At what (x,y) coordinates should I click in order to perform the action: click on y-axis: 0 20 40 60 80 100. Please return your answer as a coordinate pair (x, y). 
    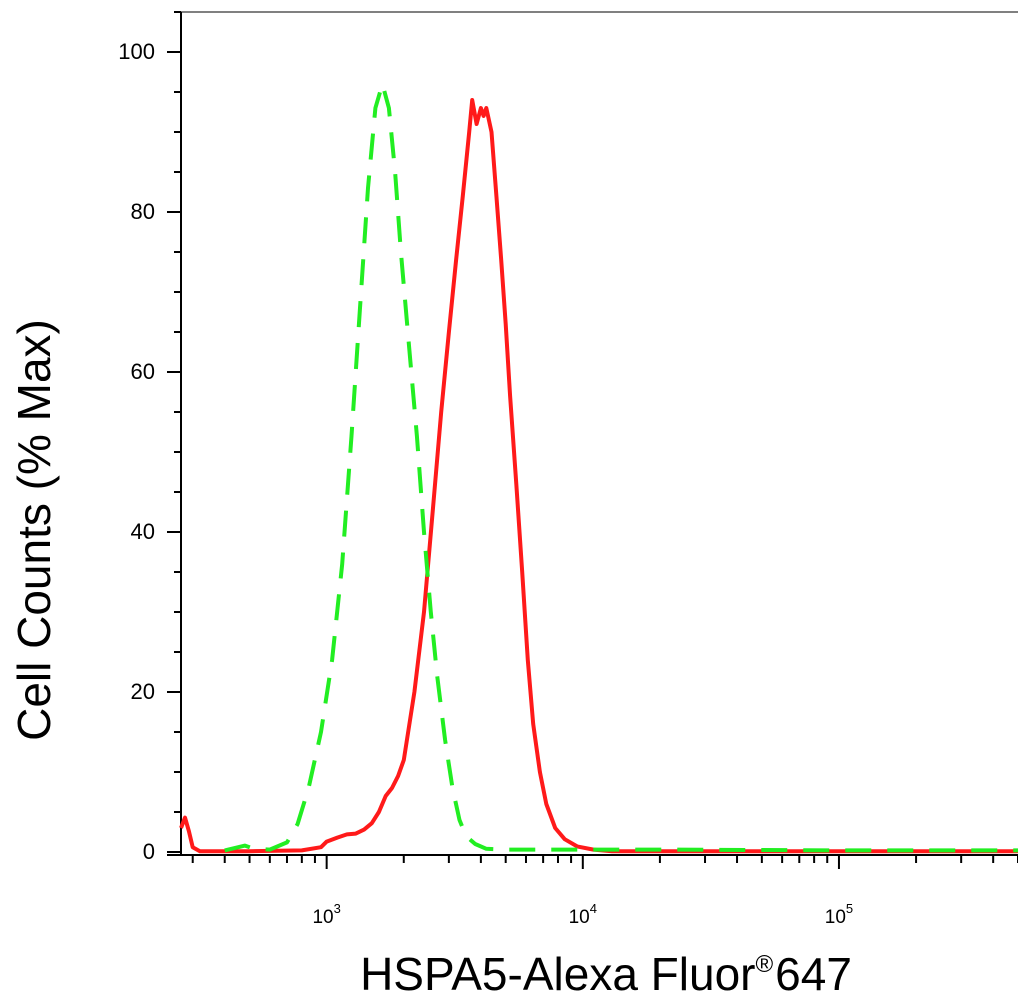
    Looking at the image, I should click on (149, 437).